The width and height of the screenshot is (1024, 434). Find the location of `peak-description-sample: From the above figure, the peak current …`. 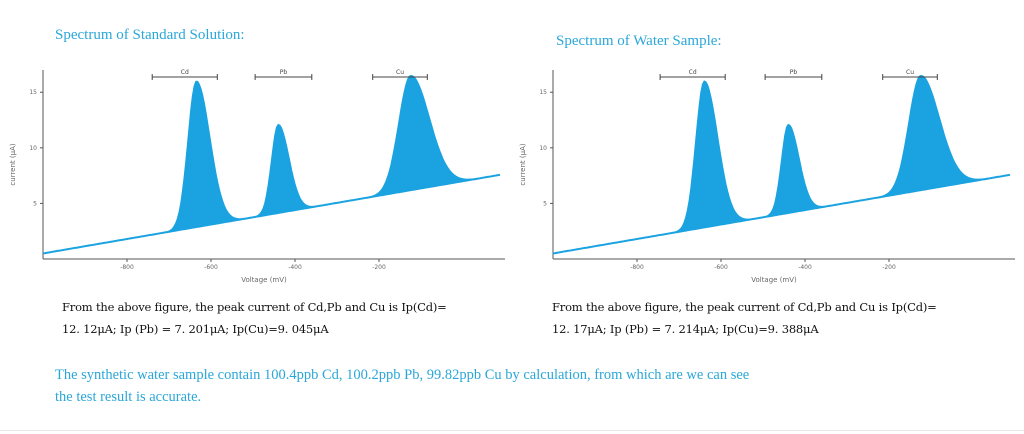

peak-description-sample: From the above figure, the peak current … is located at coordinates (782, 318).